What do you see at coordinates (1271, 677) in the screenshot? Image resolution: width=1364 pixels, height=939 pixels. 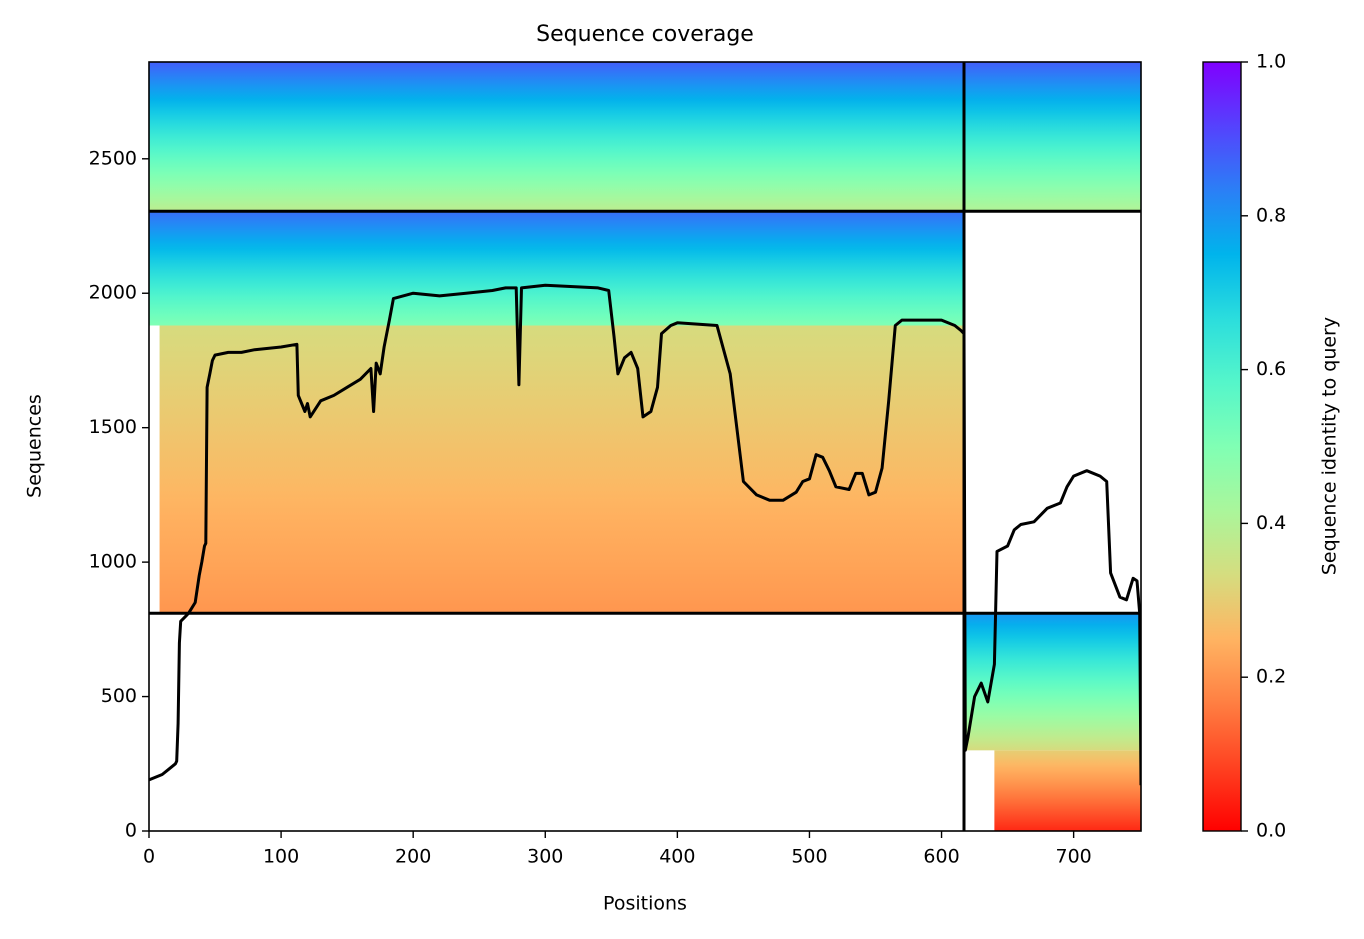 I see `colorbar-tick-label: 0.2` at bounding box center [1271, 677].